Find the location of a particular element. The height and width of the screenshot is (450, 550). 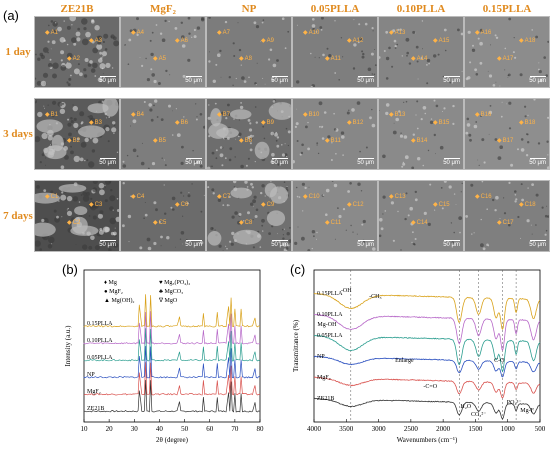

point-tag: B18 is located at coordinates (527, 122).